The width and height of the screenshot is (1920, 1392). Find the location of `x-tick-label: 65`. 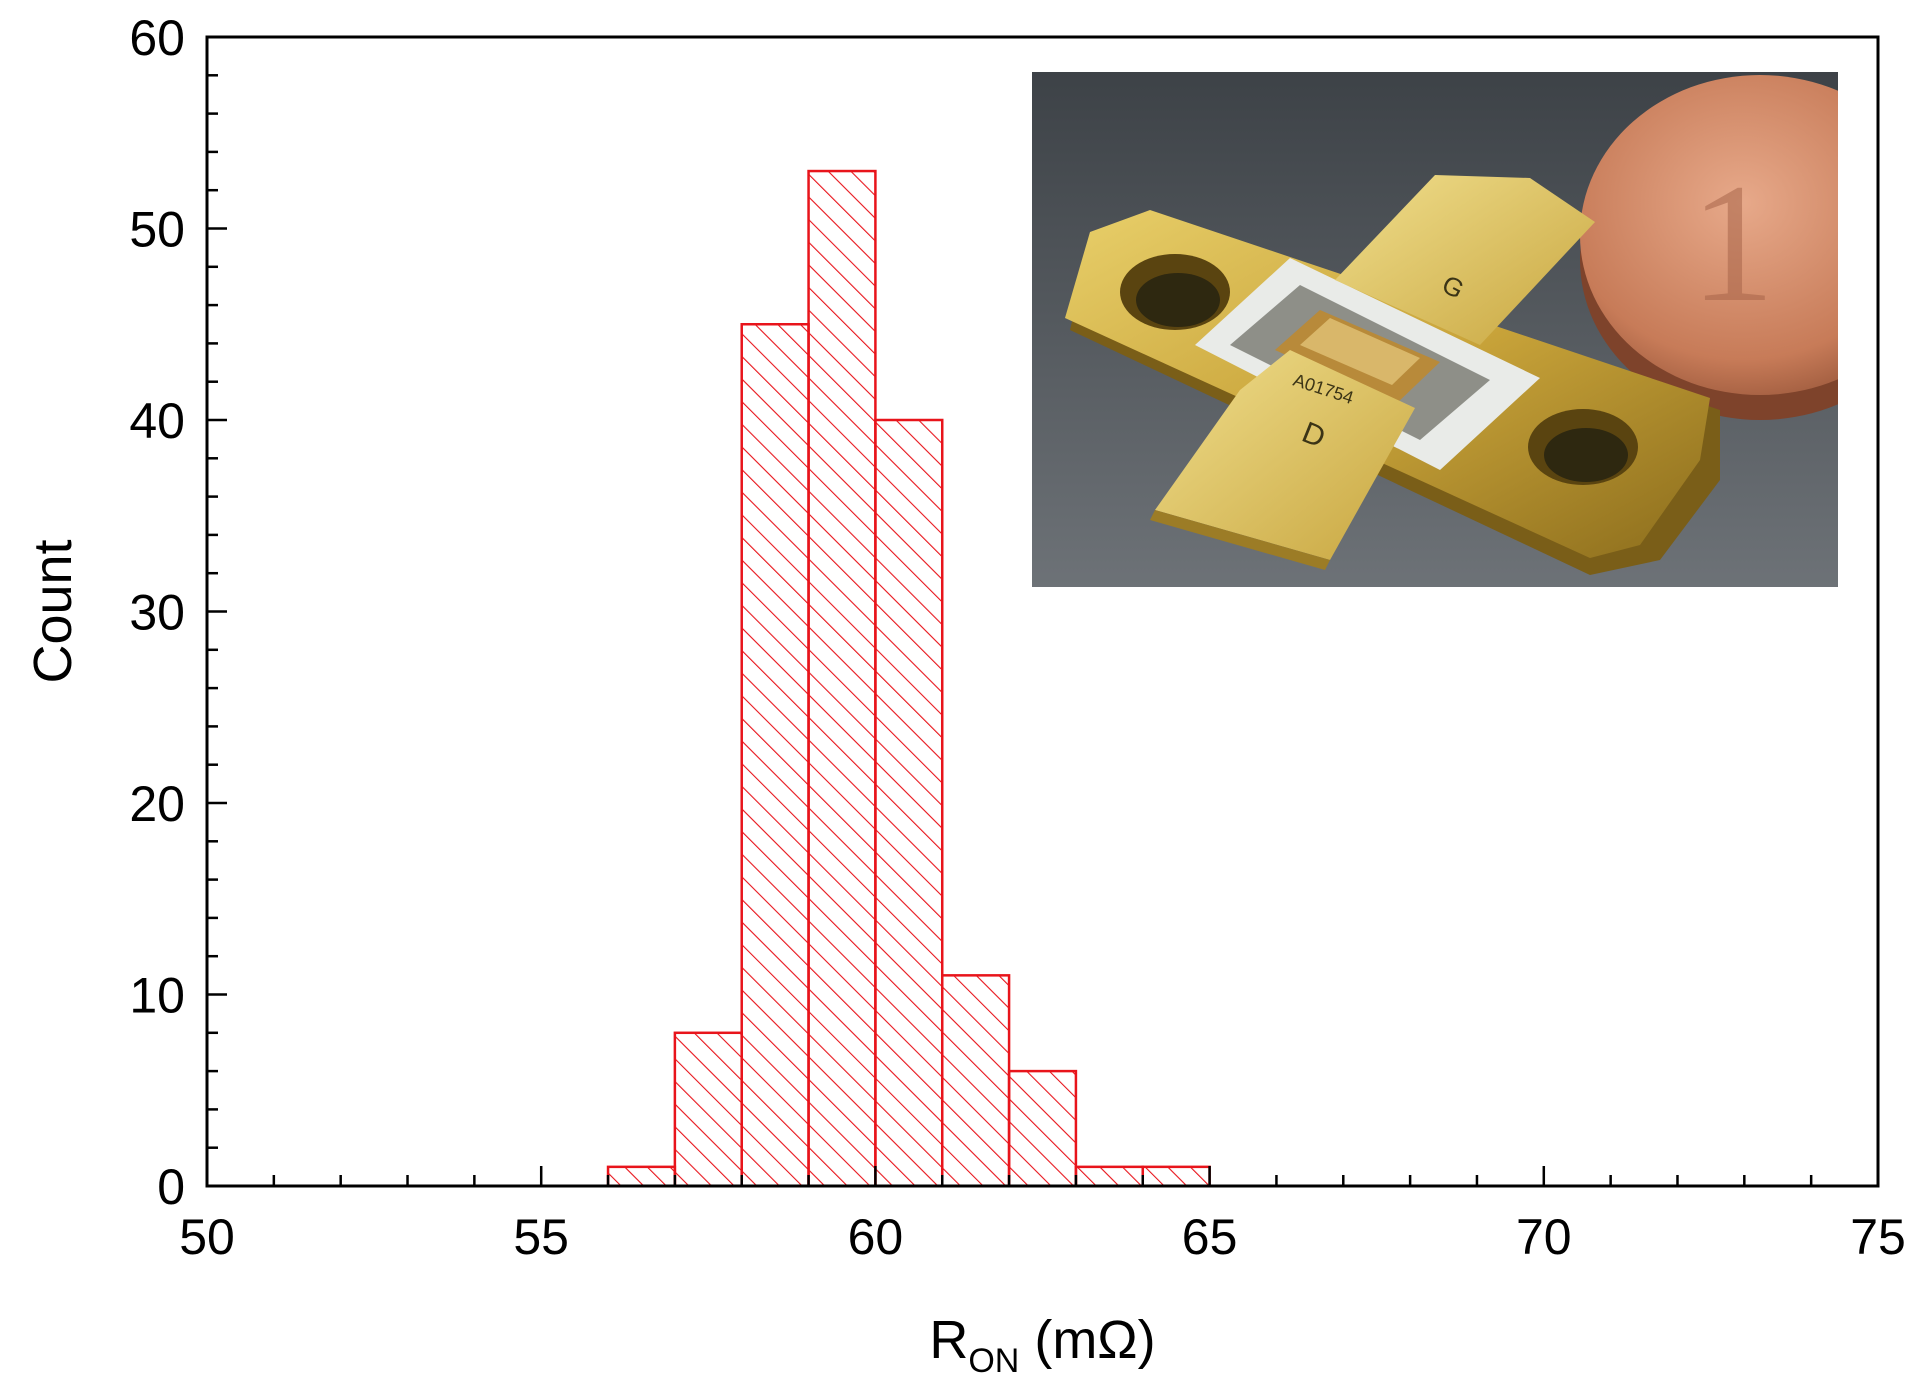

x-tick-label: 65 is located at coordinates (1210, 1237).